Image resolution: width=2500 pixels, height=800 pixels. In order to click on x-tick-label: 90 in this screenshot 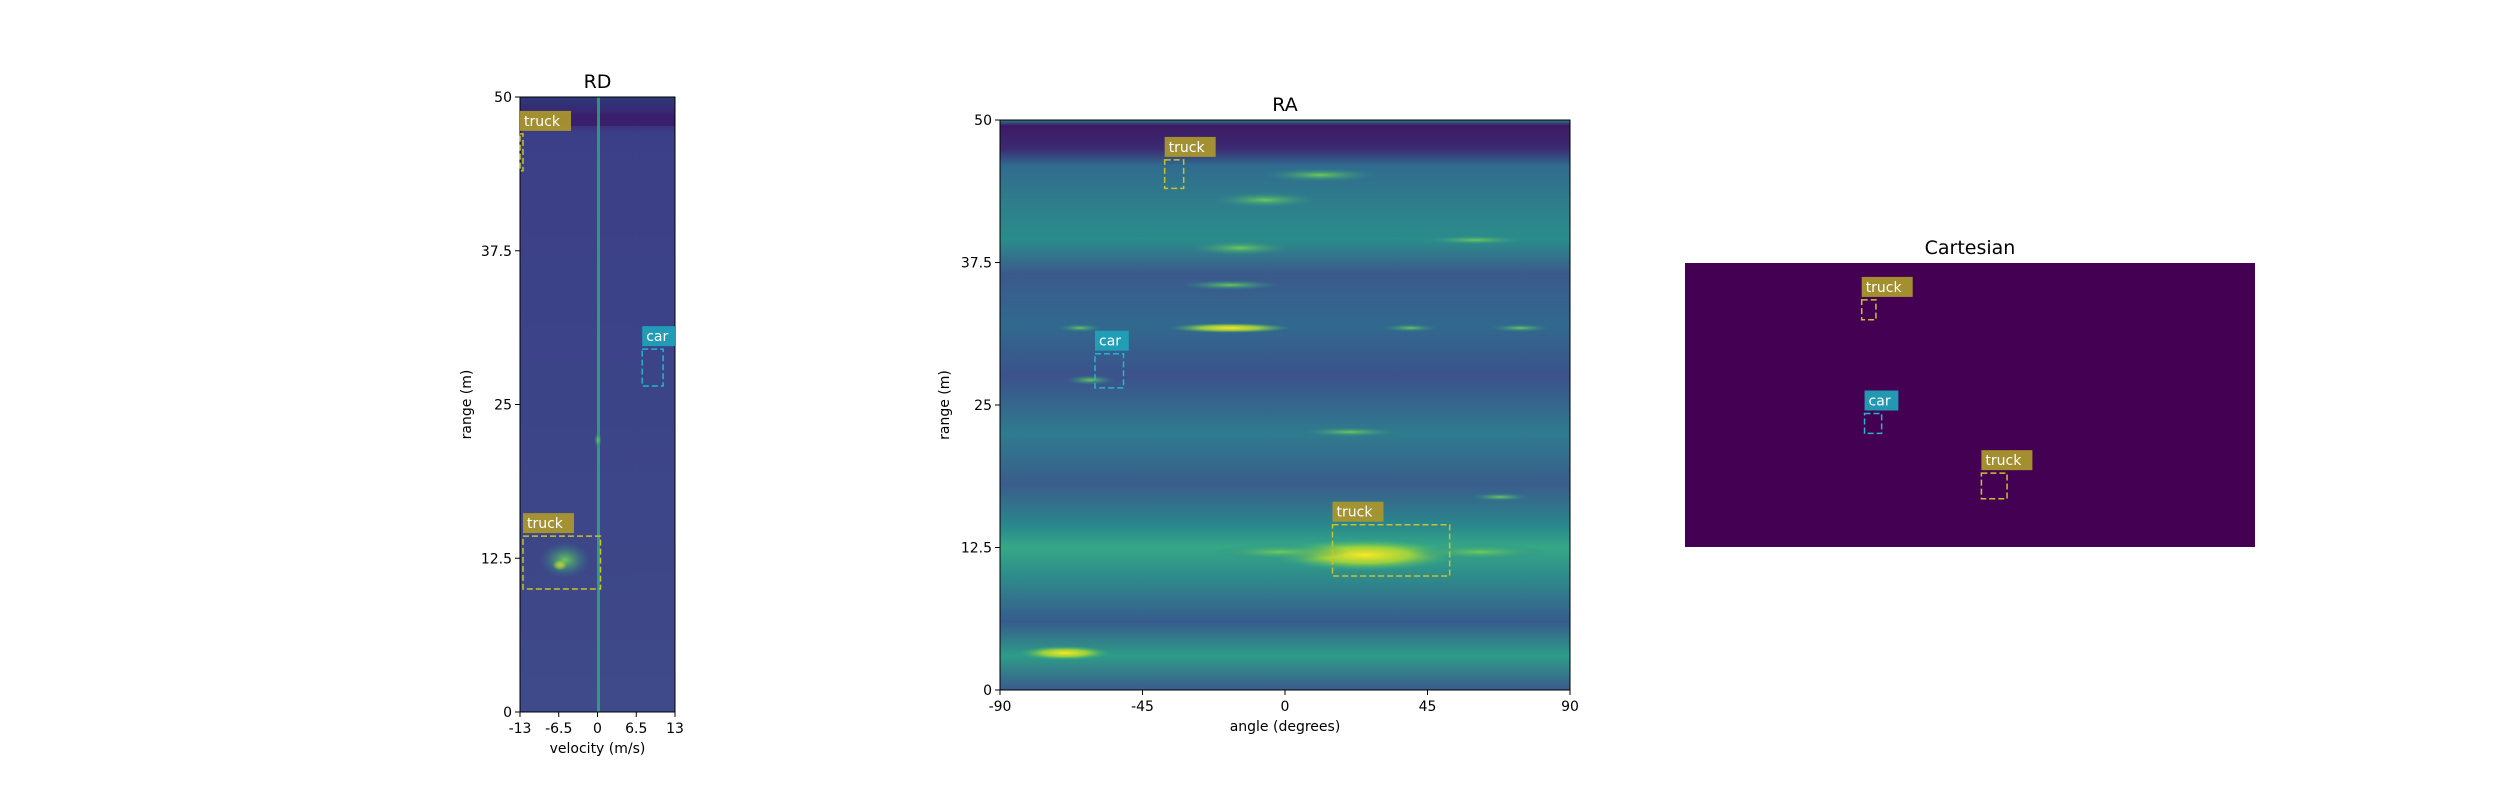, I will do `click(1570, 707)`.